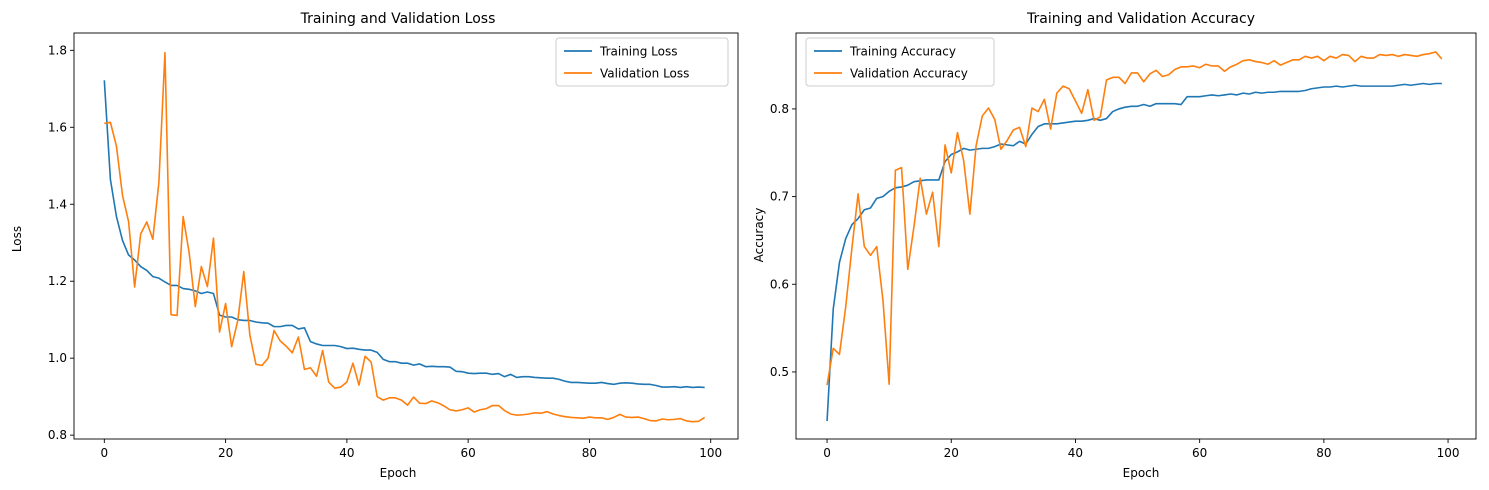 Image resolution: width=1489 pixels, height=490 pixels. What do you see at coordinates (644, 74) in the screenshot?
I see `loss-legend-label-1: Validation Loss` at bounding box center [644, 74].